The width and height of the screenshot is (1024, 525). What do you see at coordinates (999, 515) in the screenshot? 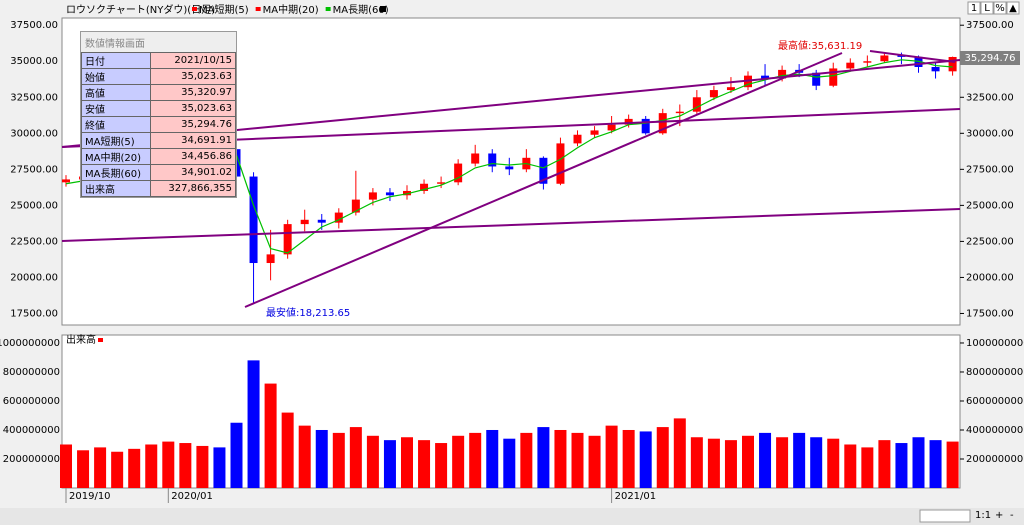
I see `zoom-plus: +` at bounding box center [999, 515].